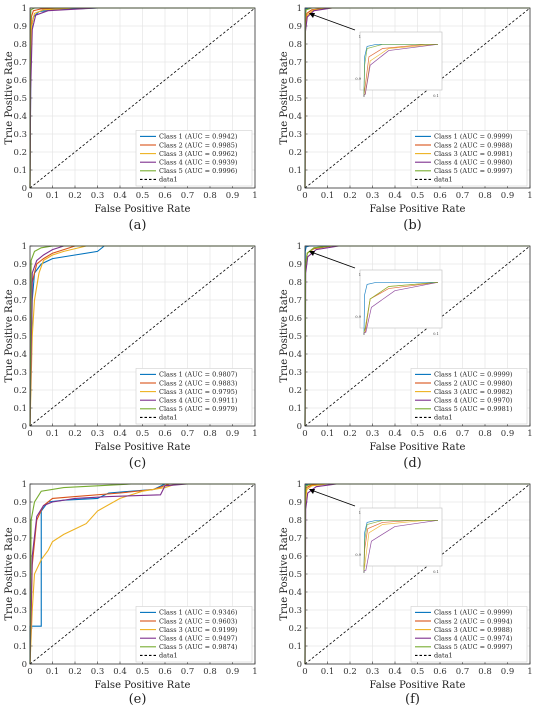 The image size is (550, 715). Describe the element at coordinates (198, 647) in the screenshot. I see `legend-entry: Class 5 (AUC = 0.9874)` at that location.